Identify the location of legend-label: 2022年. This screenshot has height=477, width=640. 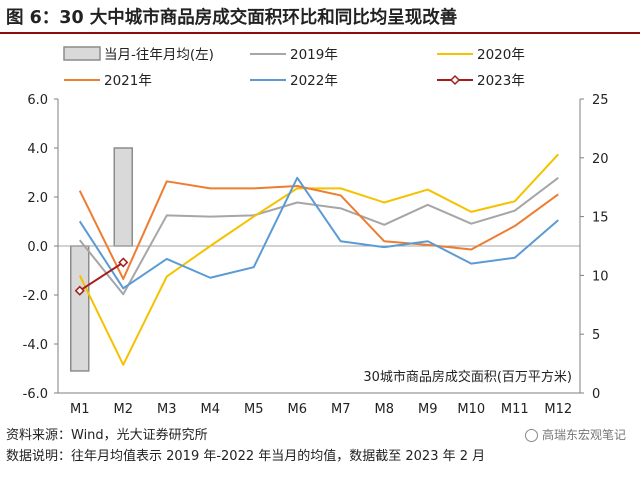
(314, 81).